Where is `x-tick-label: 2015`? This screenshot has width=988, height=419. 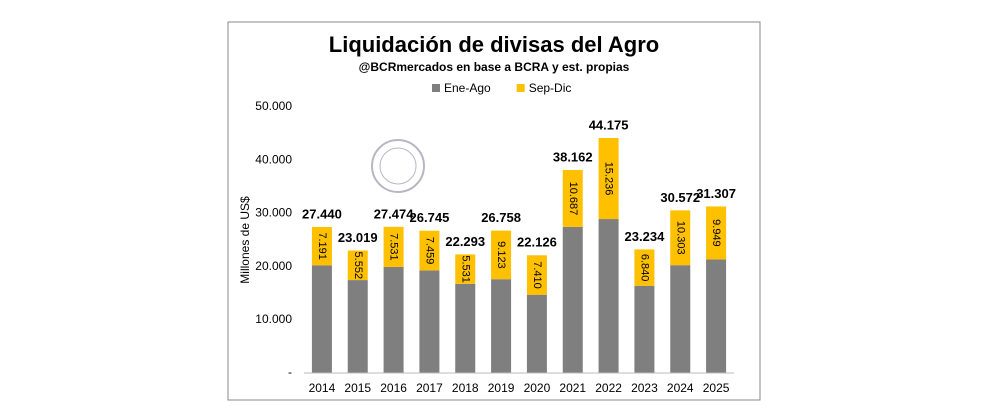 x-tick-label: 2015 is located at coordinates (357, 388).